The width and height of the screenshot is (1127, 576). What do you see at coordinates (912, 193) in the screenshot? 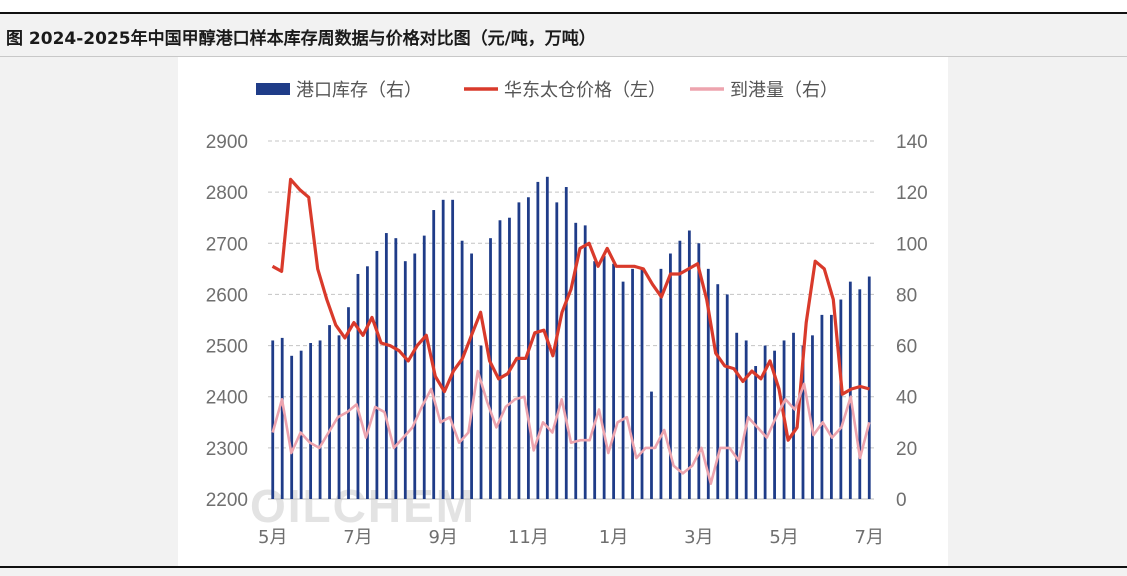
I see `right-tick-label: 120` at bounding box center [912, 193].